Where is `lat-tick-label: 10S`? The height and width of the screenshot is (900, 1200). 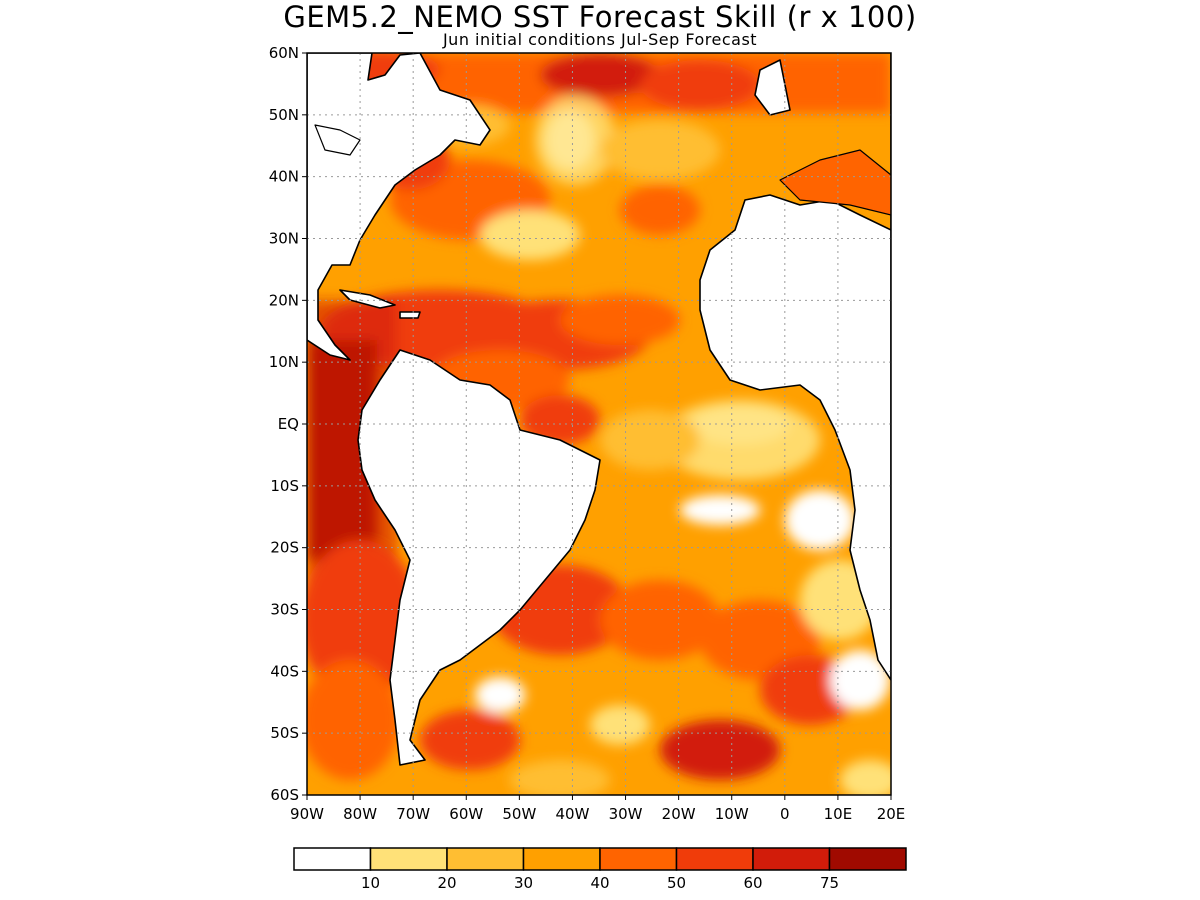
lat-tick-label: 10S is located at coordinates (284, 486).